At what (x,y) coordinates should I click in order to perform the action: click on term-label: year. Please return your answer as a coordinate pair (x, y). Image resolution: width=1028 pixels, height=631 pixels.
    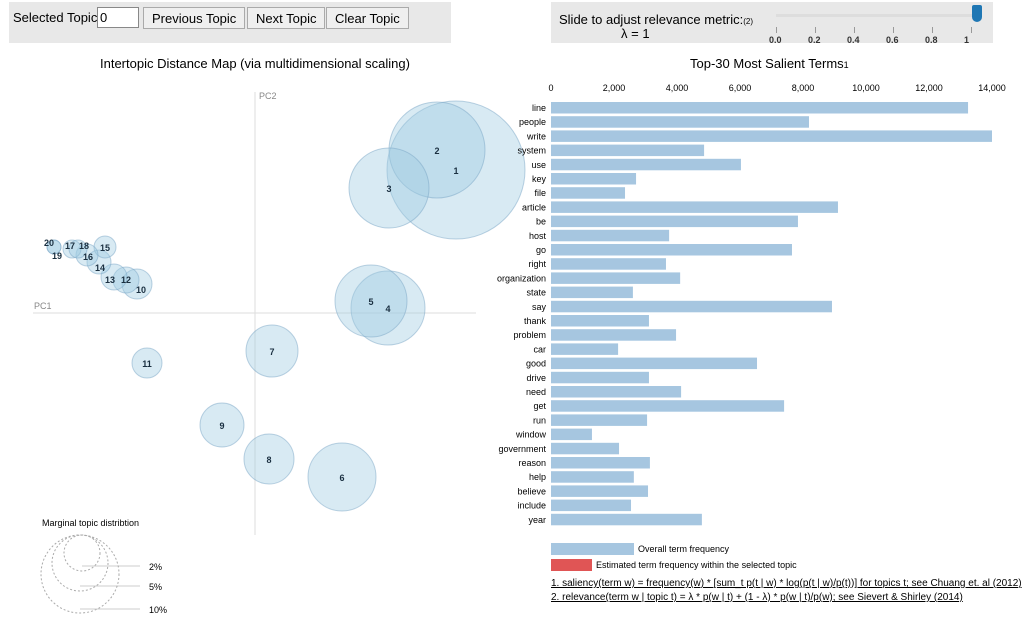
    Looking at the image, I should click on (537, 520).